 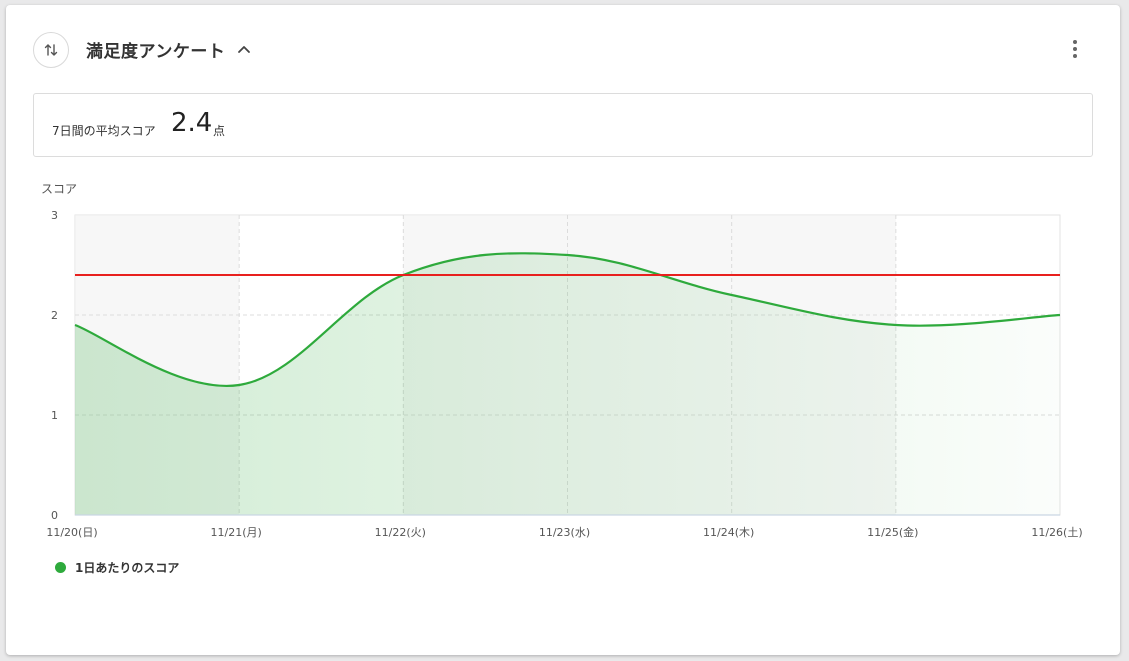 What do you see at coordinates (1056, 532) in the screenshot?
I see `x-tick-label: 11/26(土)` at bounding box center [1056, 532].